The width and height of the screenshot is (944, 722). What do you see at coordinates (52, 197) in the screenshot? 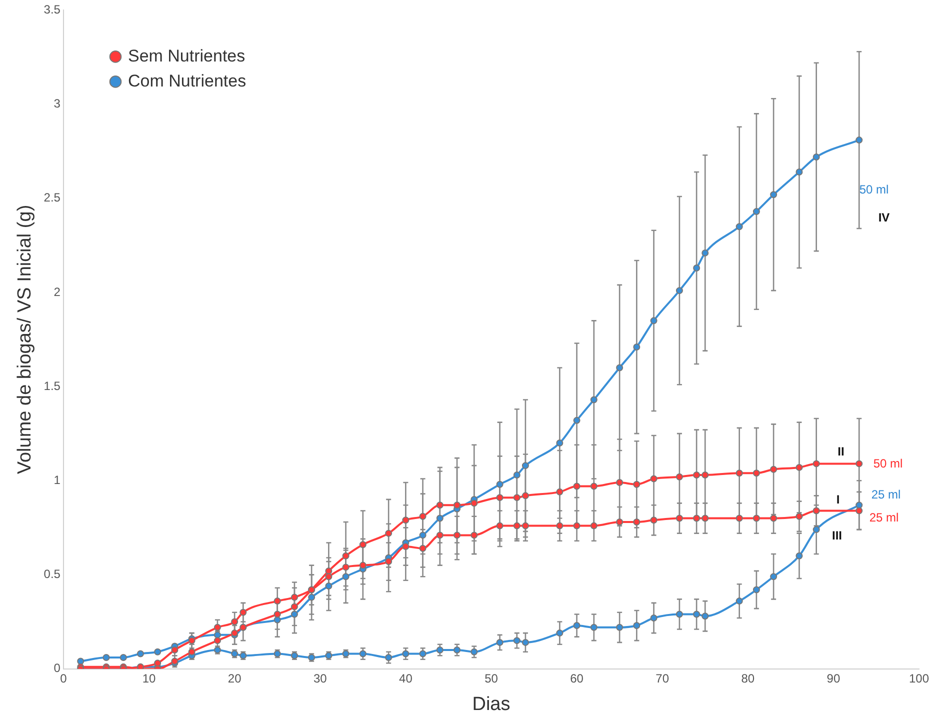
I see `y-tick-label: 2.5` at bounding box center [52, 197].